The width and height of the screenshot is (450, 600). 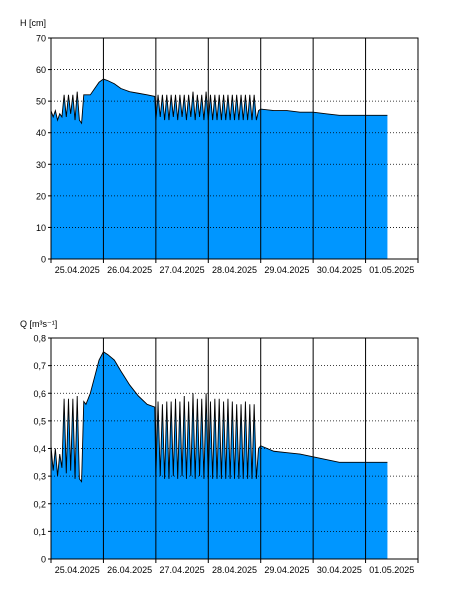 What do you see at coordinates (33, 23) in the screenshot?
I see `y-axis-label: H [cm]` at bounding box center [33, 23].